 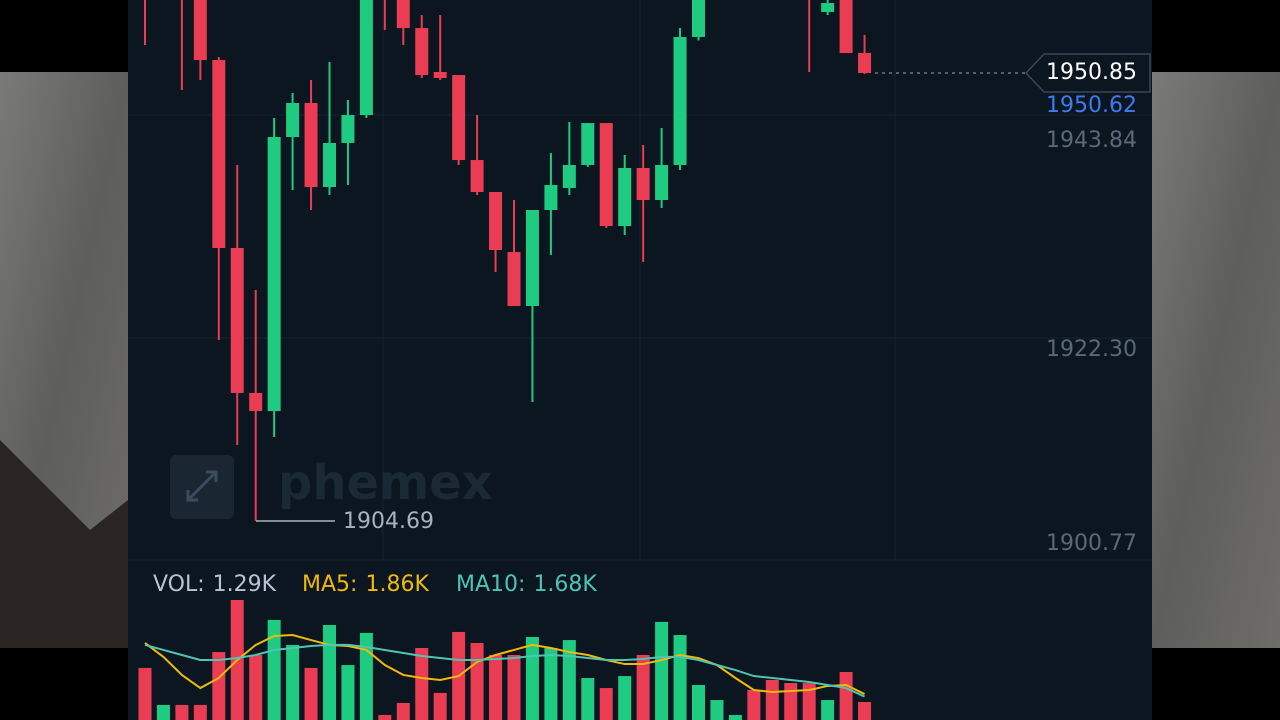 I want to click on y-tick-label: 1900.77, so click(x=1091, y=543).